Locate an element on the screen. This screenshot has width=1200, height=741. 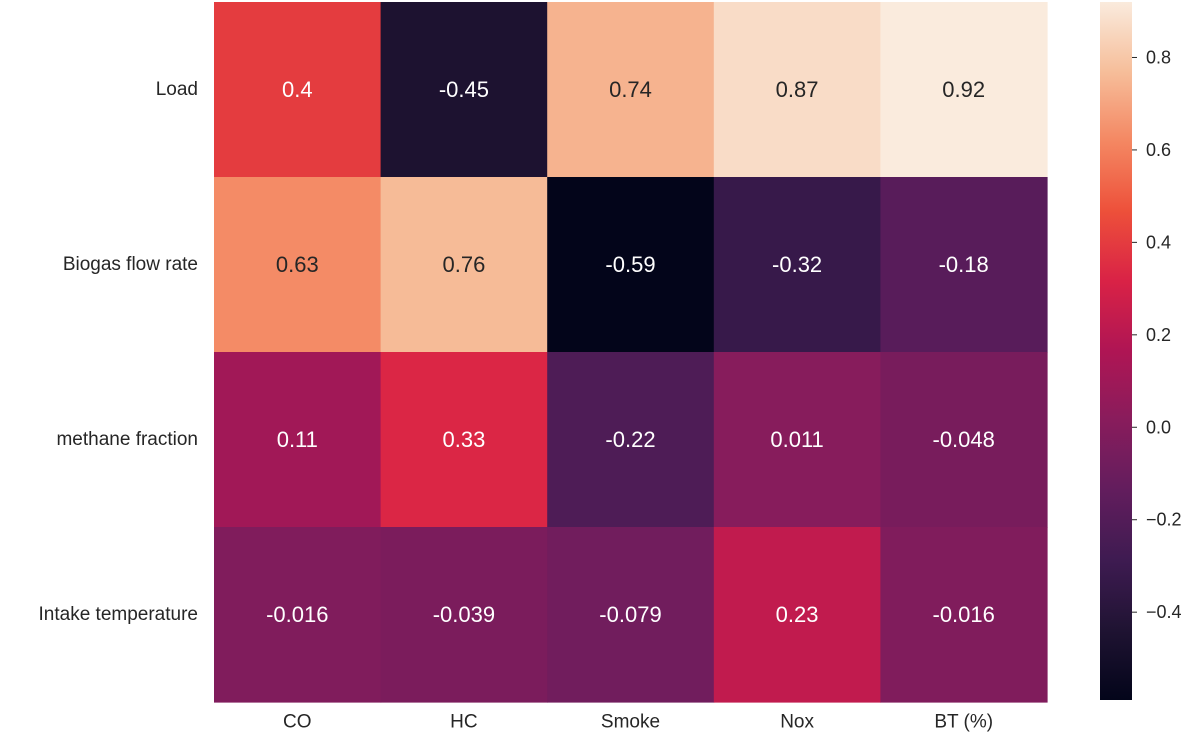
x-axis-labels: CO HC Smoke Nox BT (%) is located at coordinates (638, 722).